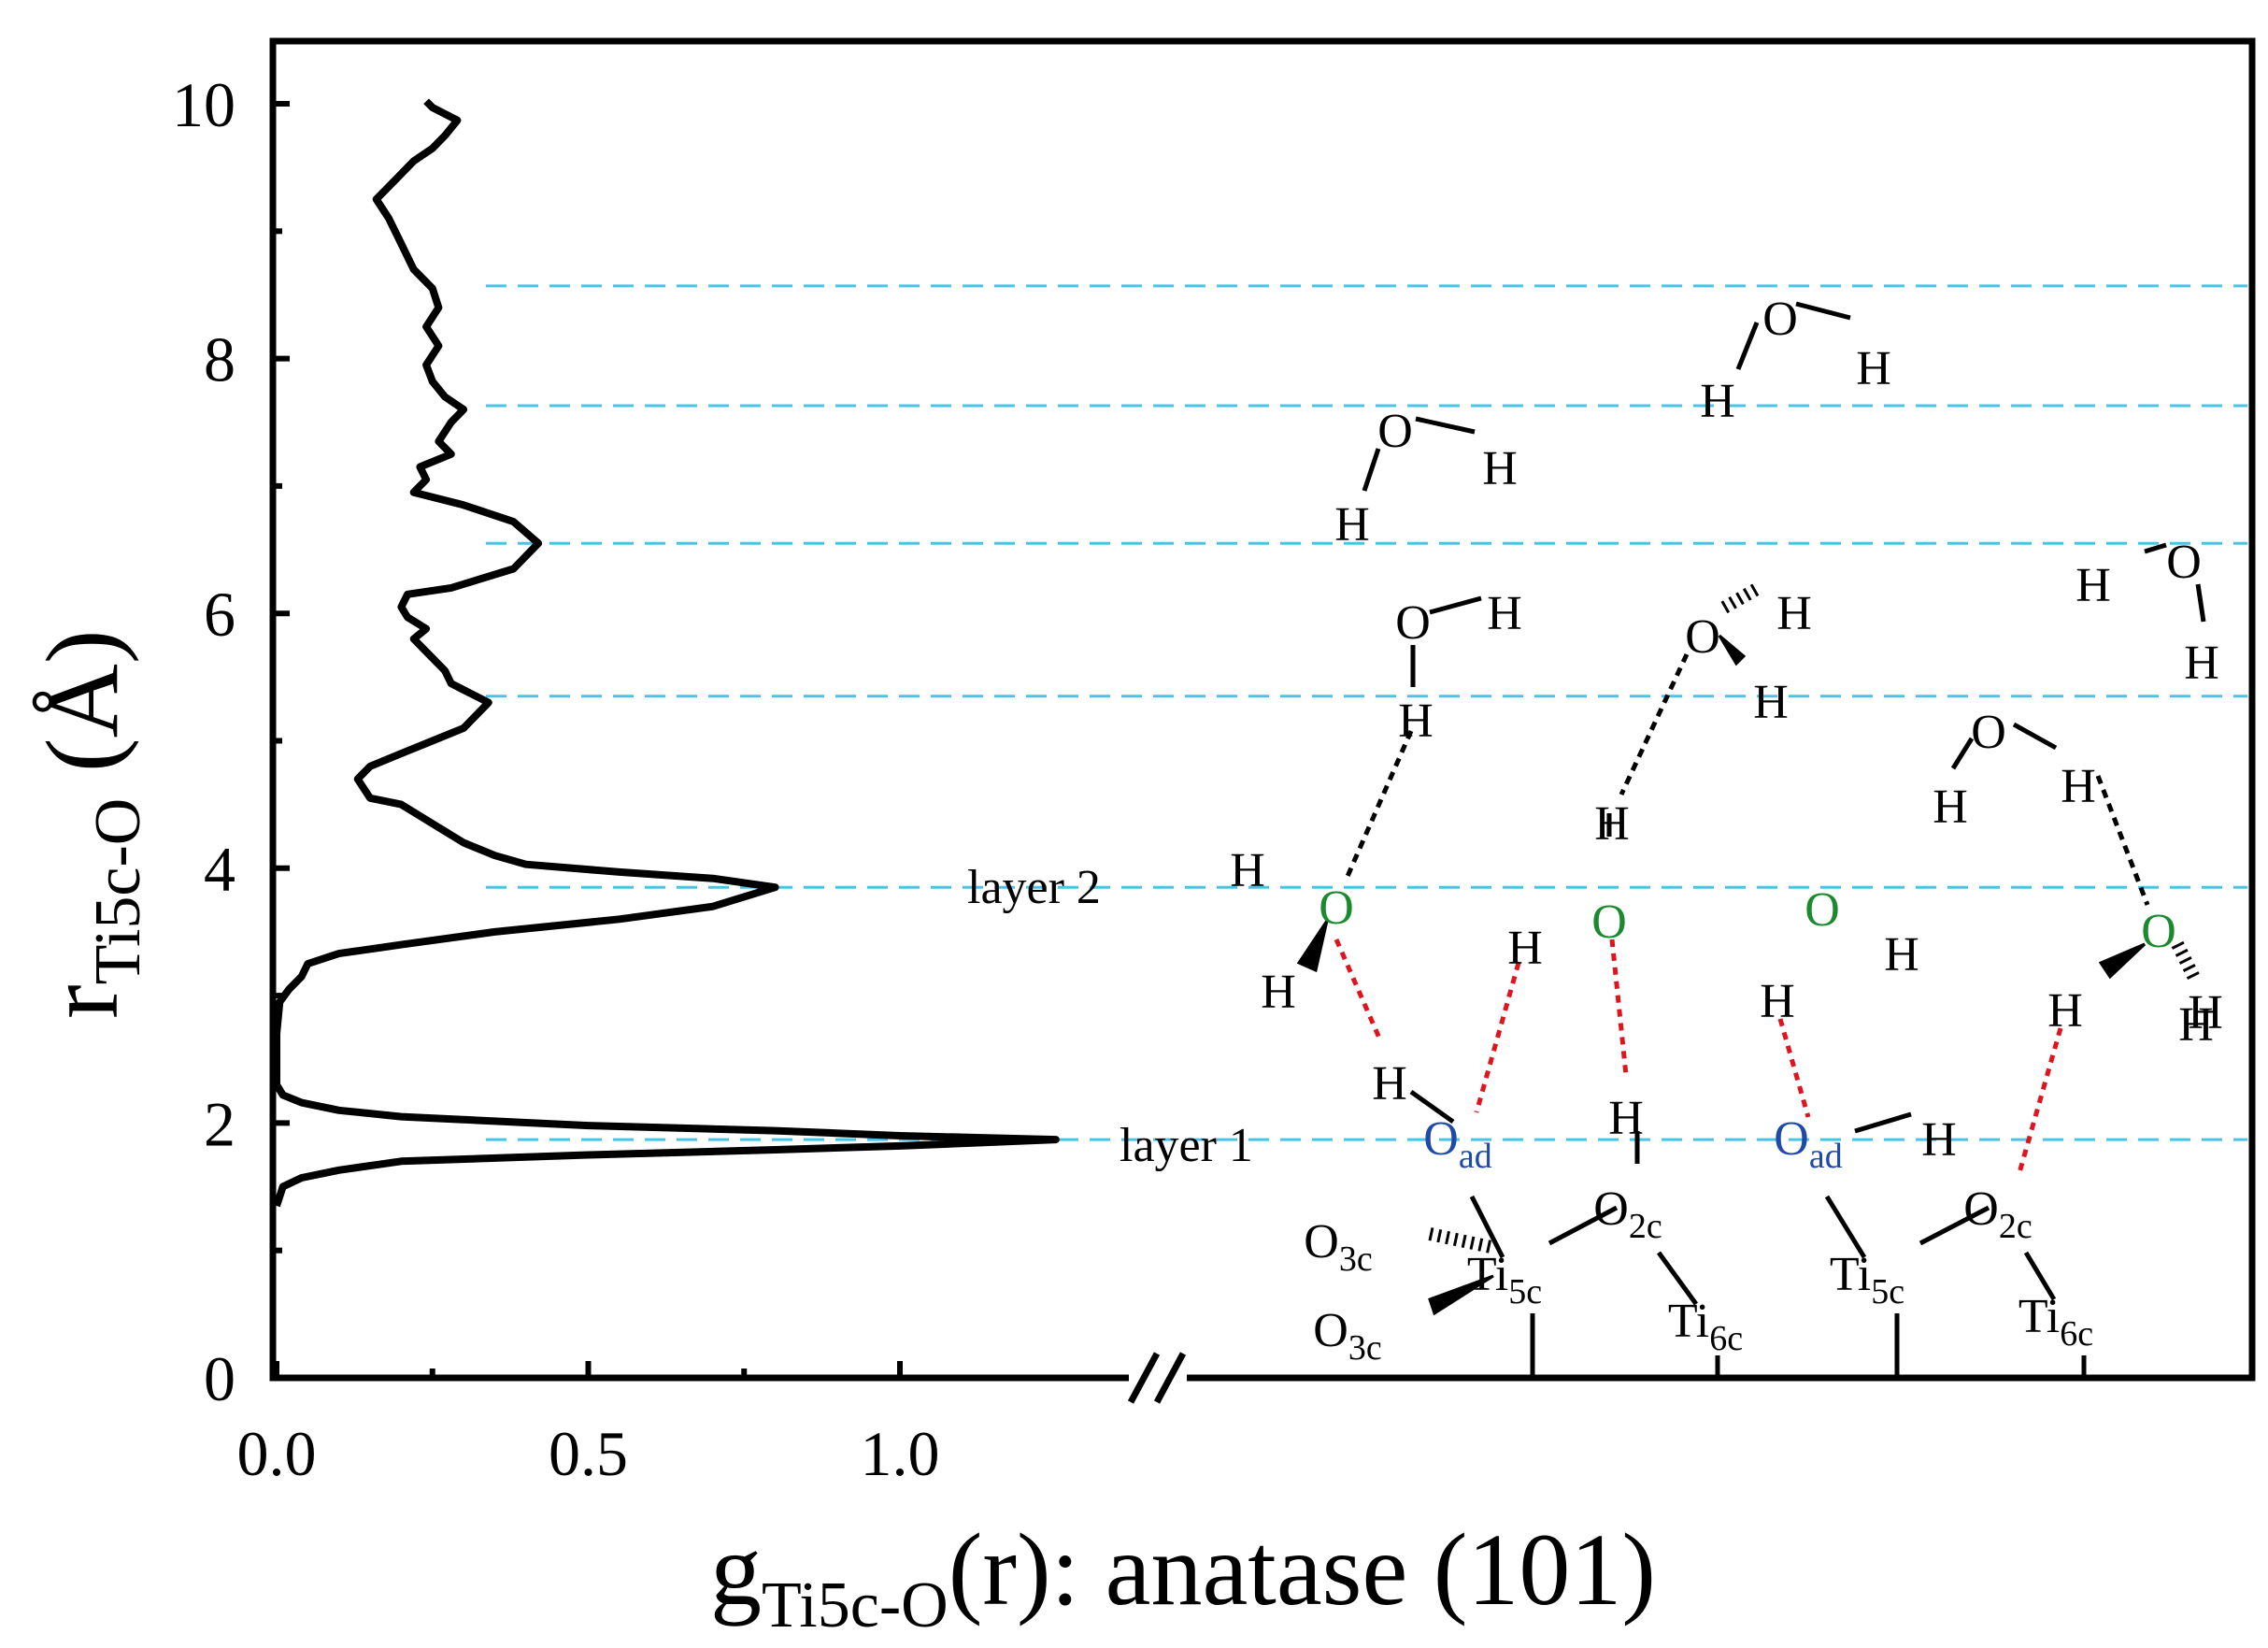  What do you see at coordinates (1413, 623) in the screenshot?
I see `atom-w-mid-left-O: O` at bounding box center [1413, 623].